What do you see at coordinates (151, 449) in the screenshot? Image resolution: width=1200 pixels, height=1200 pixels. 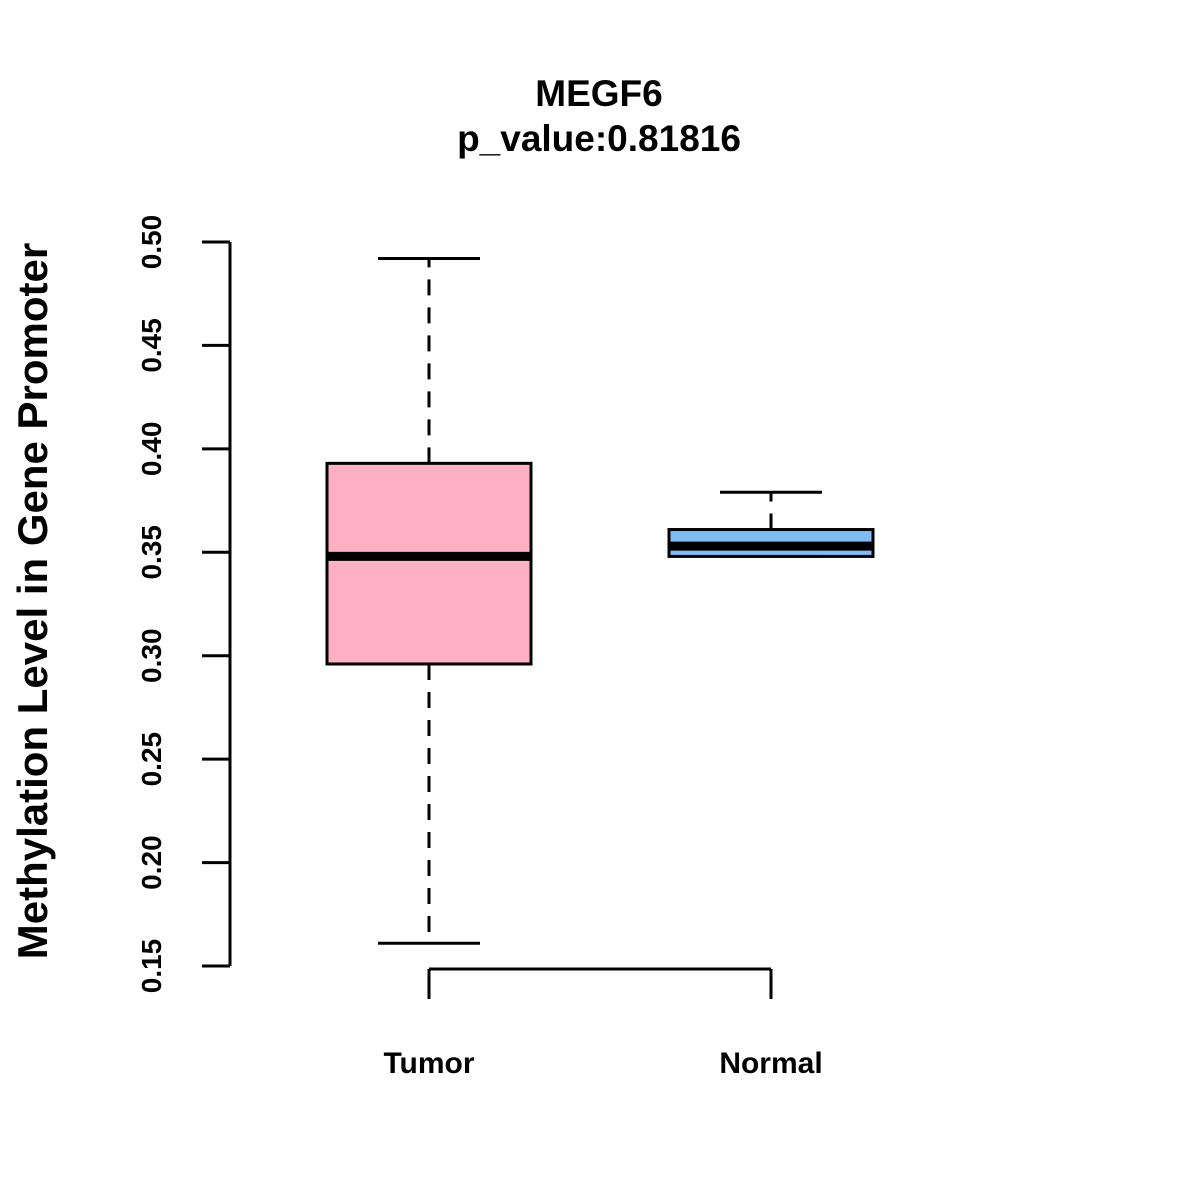 I see `y-tick-label-5: 0.40` at bounding box center [151, 449].